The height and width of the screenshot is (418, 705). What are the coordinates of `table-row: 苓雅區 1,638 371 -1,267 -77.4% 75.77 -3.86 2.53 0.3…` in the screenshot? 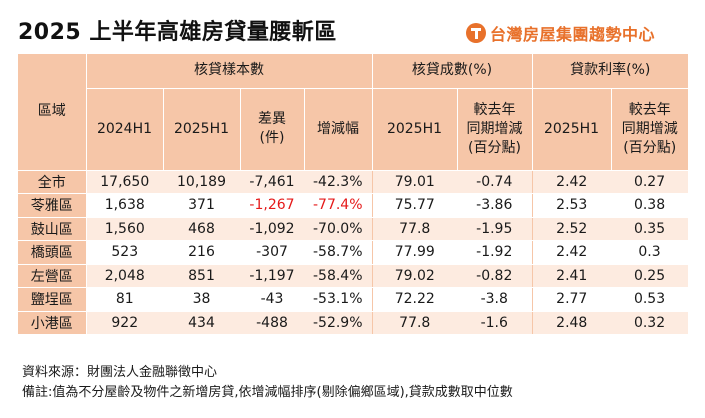 It's located at (353, 205).